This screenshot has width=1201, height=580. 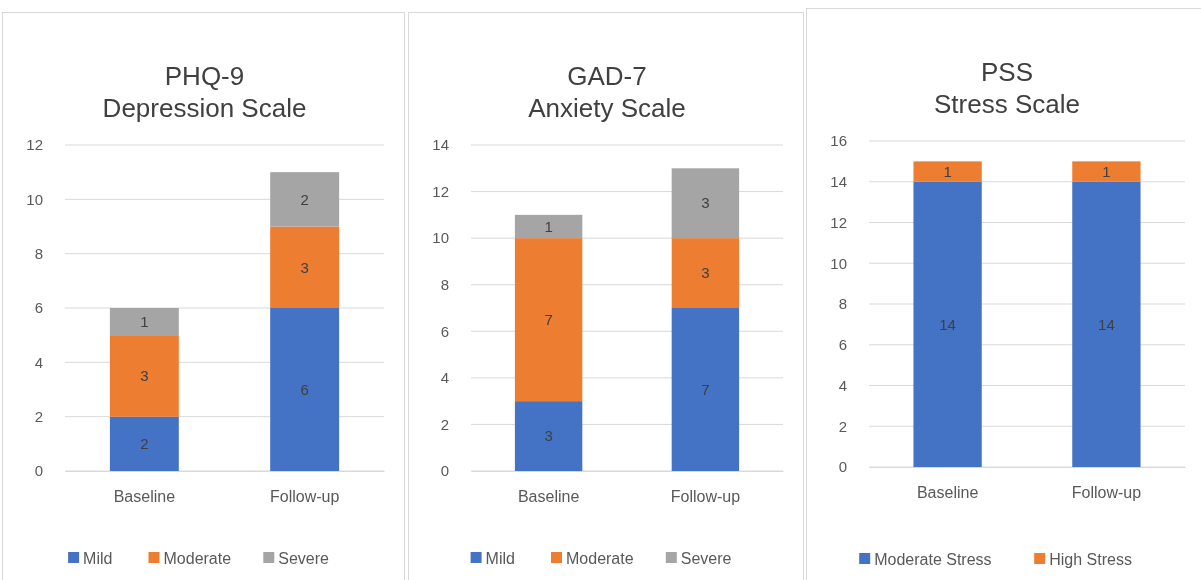 I want to click on chart-title: PSS, so click(x=1007, y=72).